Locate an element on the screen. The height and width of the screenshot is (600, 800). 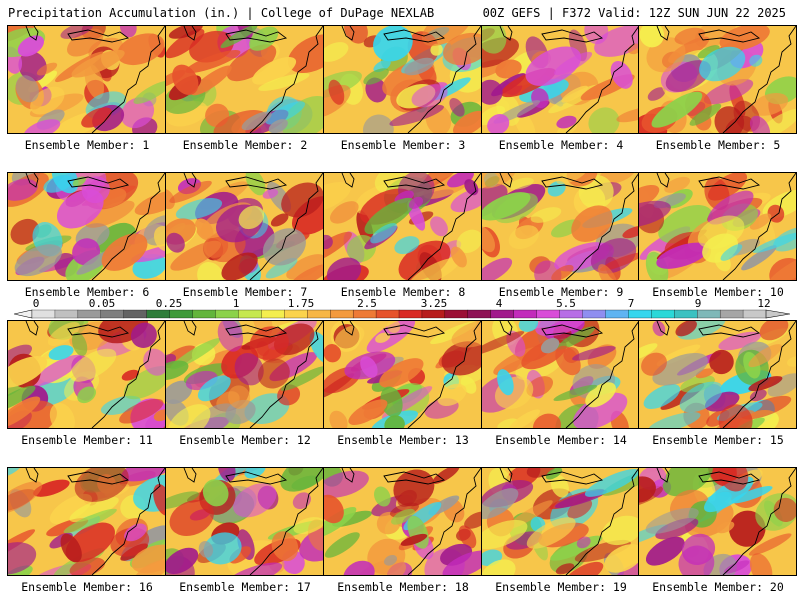
colorbar-label: 4 is located at coordinates (499, 304).